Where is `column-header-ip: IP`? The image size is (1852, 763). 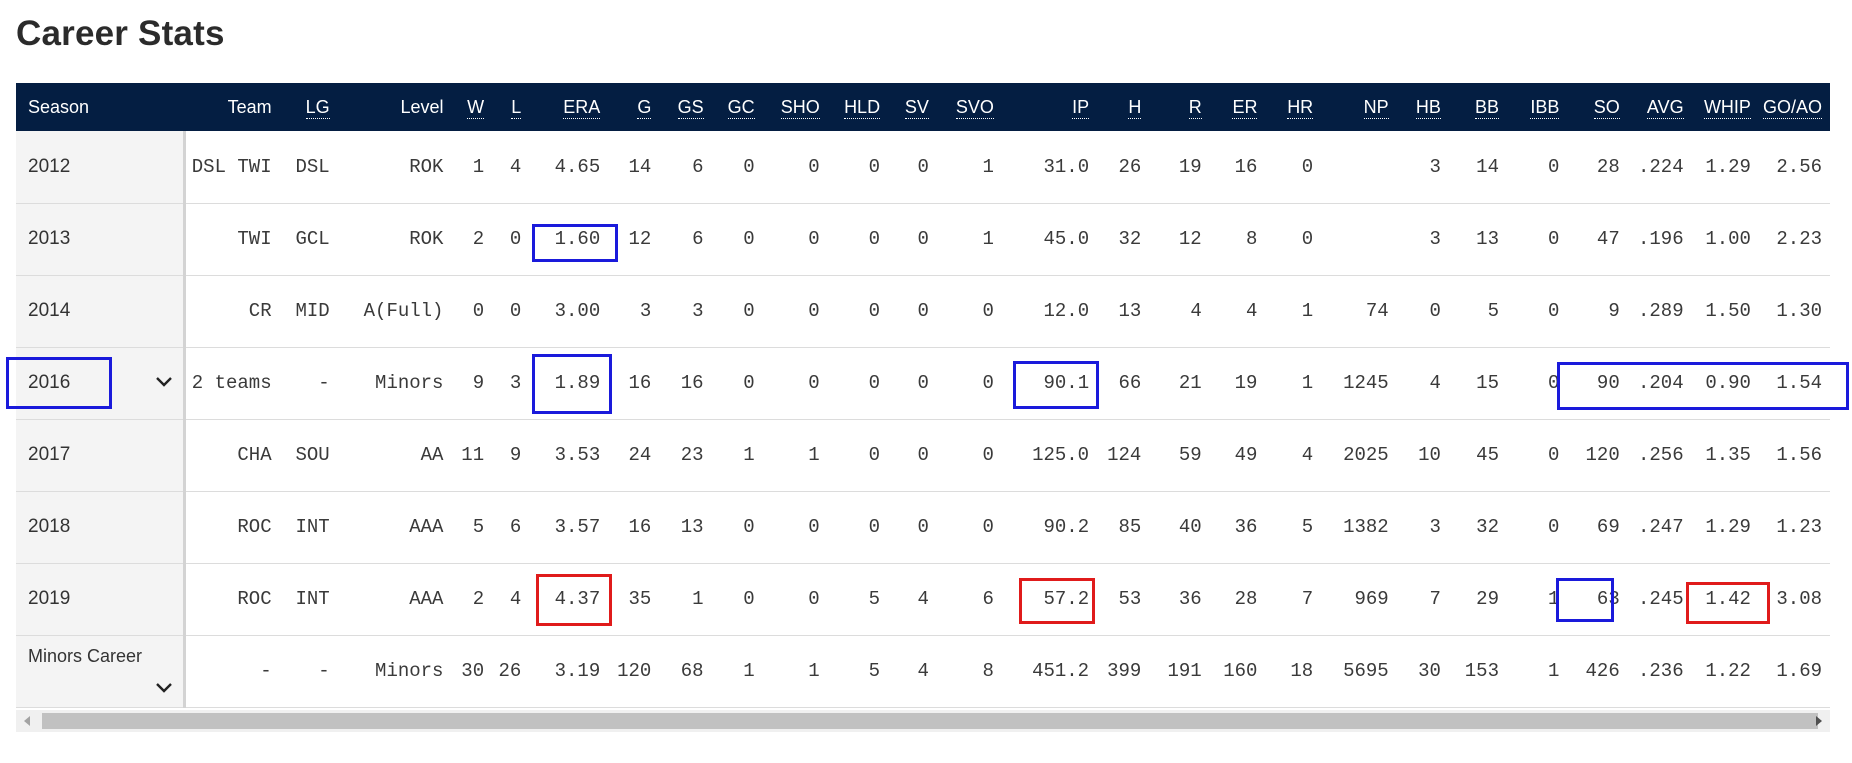 column-header-ip: IP is located at coordinates (1049, 107).